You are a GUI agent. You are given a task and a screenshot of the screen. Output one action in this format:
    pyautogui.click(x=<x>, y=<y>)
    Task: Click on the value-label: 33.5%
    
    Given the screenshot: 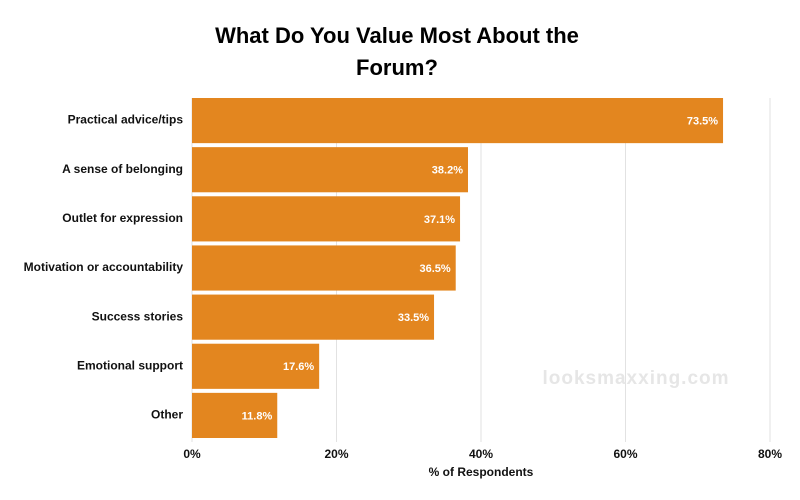 What is the action you would take?
    pyautogui.click(x=413, y=318)
    